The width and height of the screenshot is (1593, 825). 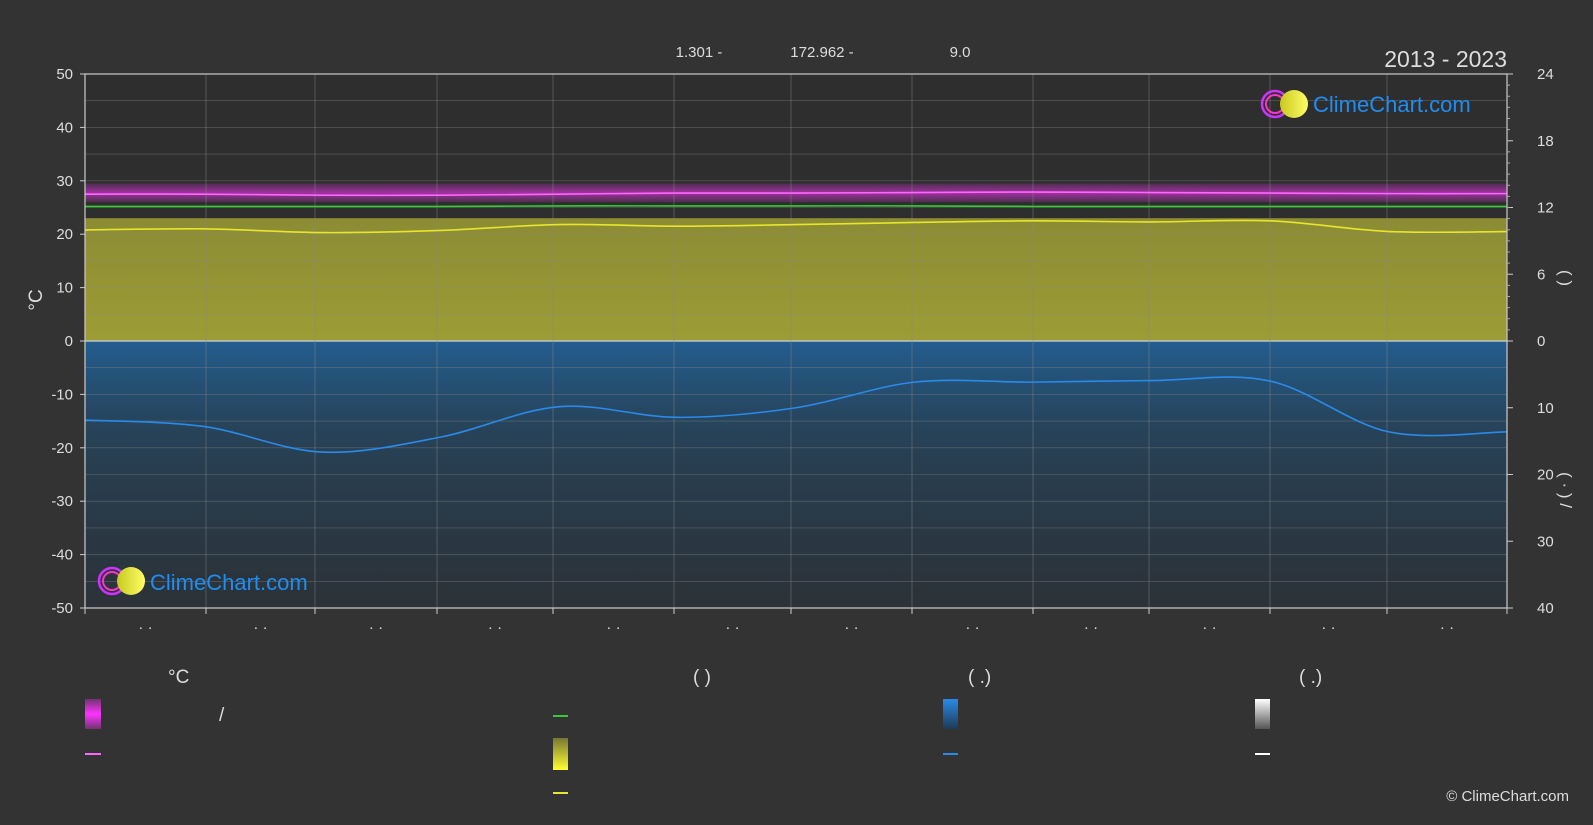 What do you see at coordinates (703, 730) in the screenshot?
I see `legend: °C ( ) ( .) ( .) /` at bounding box center [703, 730].